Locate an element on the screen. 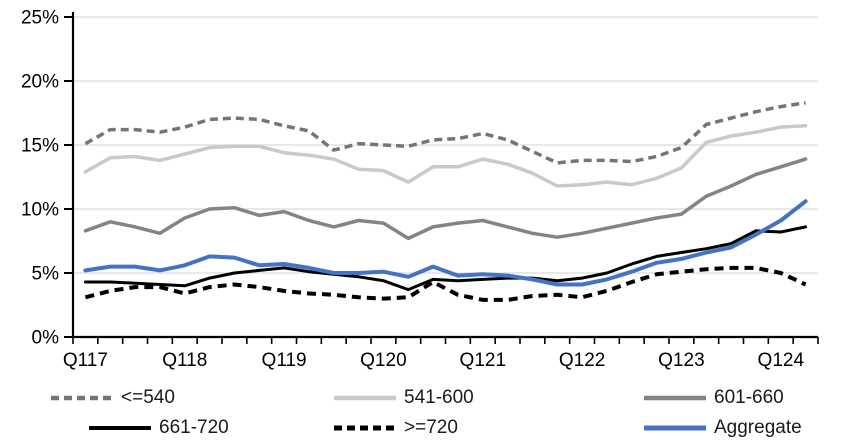 This screenshot has height=442, width=852. legend-label-661-720: 661-720 is located at coordinates (194, 427).